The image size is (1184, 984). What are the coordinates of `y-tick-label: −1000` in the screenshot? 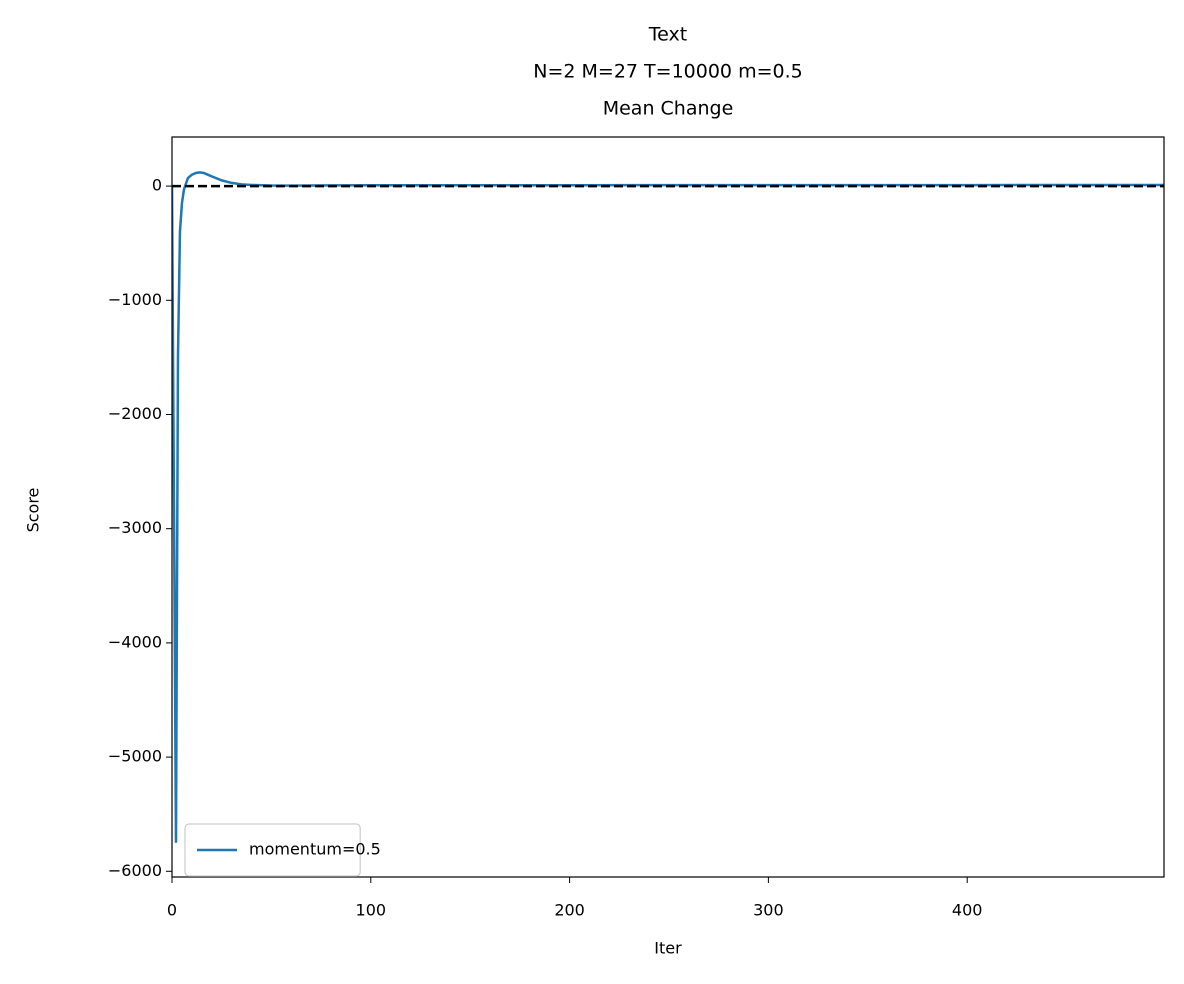 It's located at (135, 299).